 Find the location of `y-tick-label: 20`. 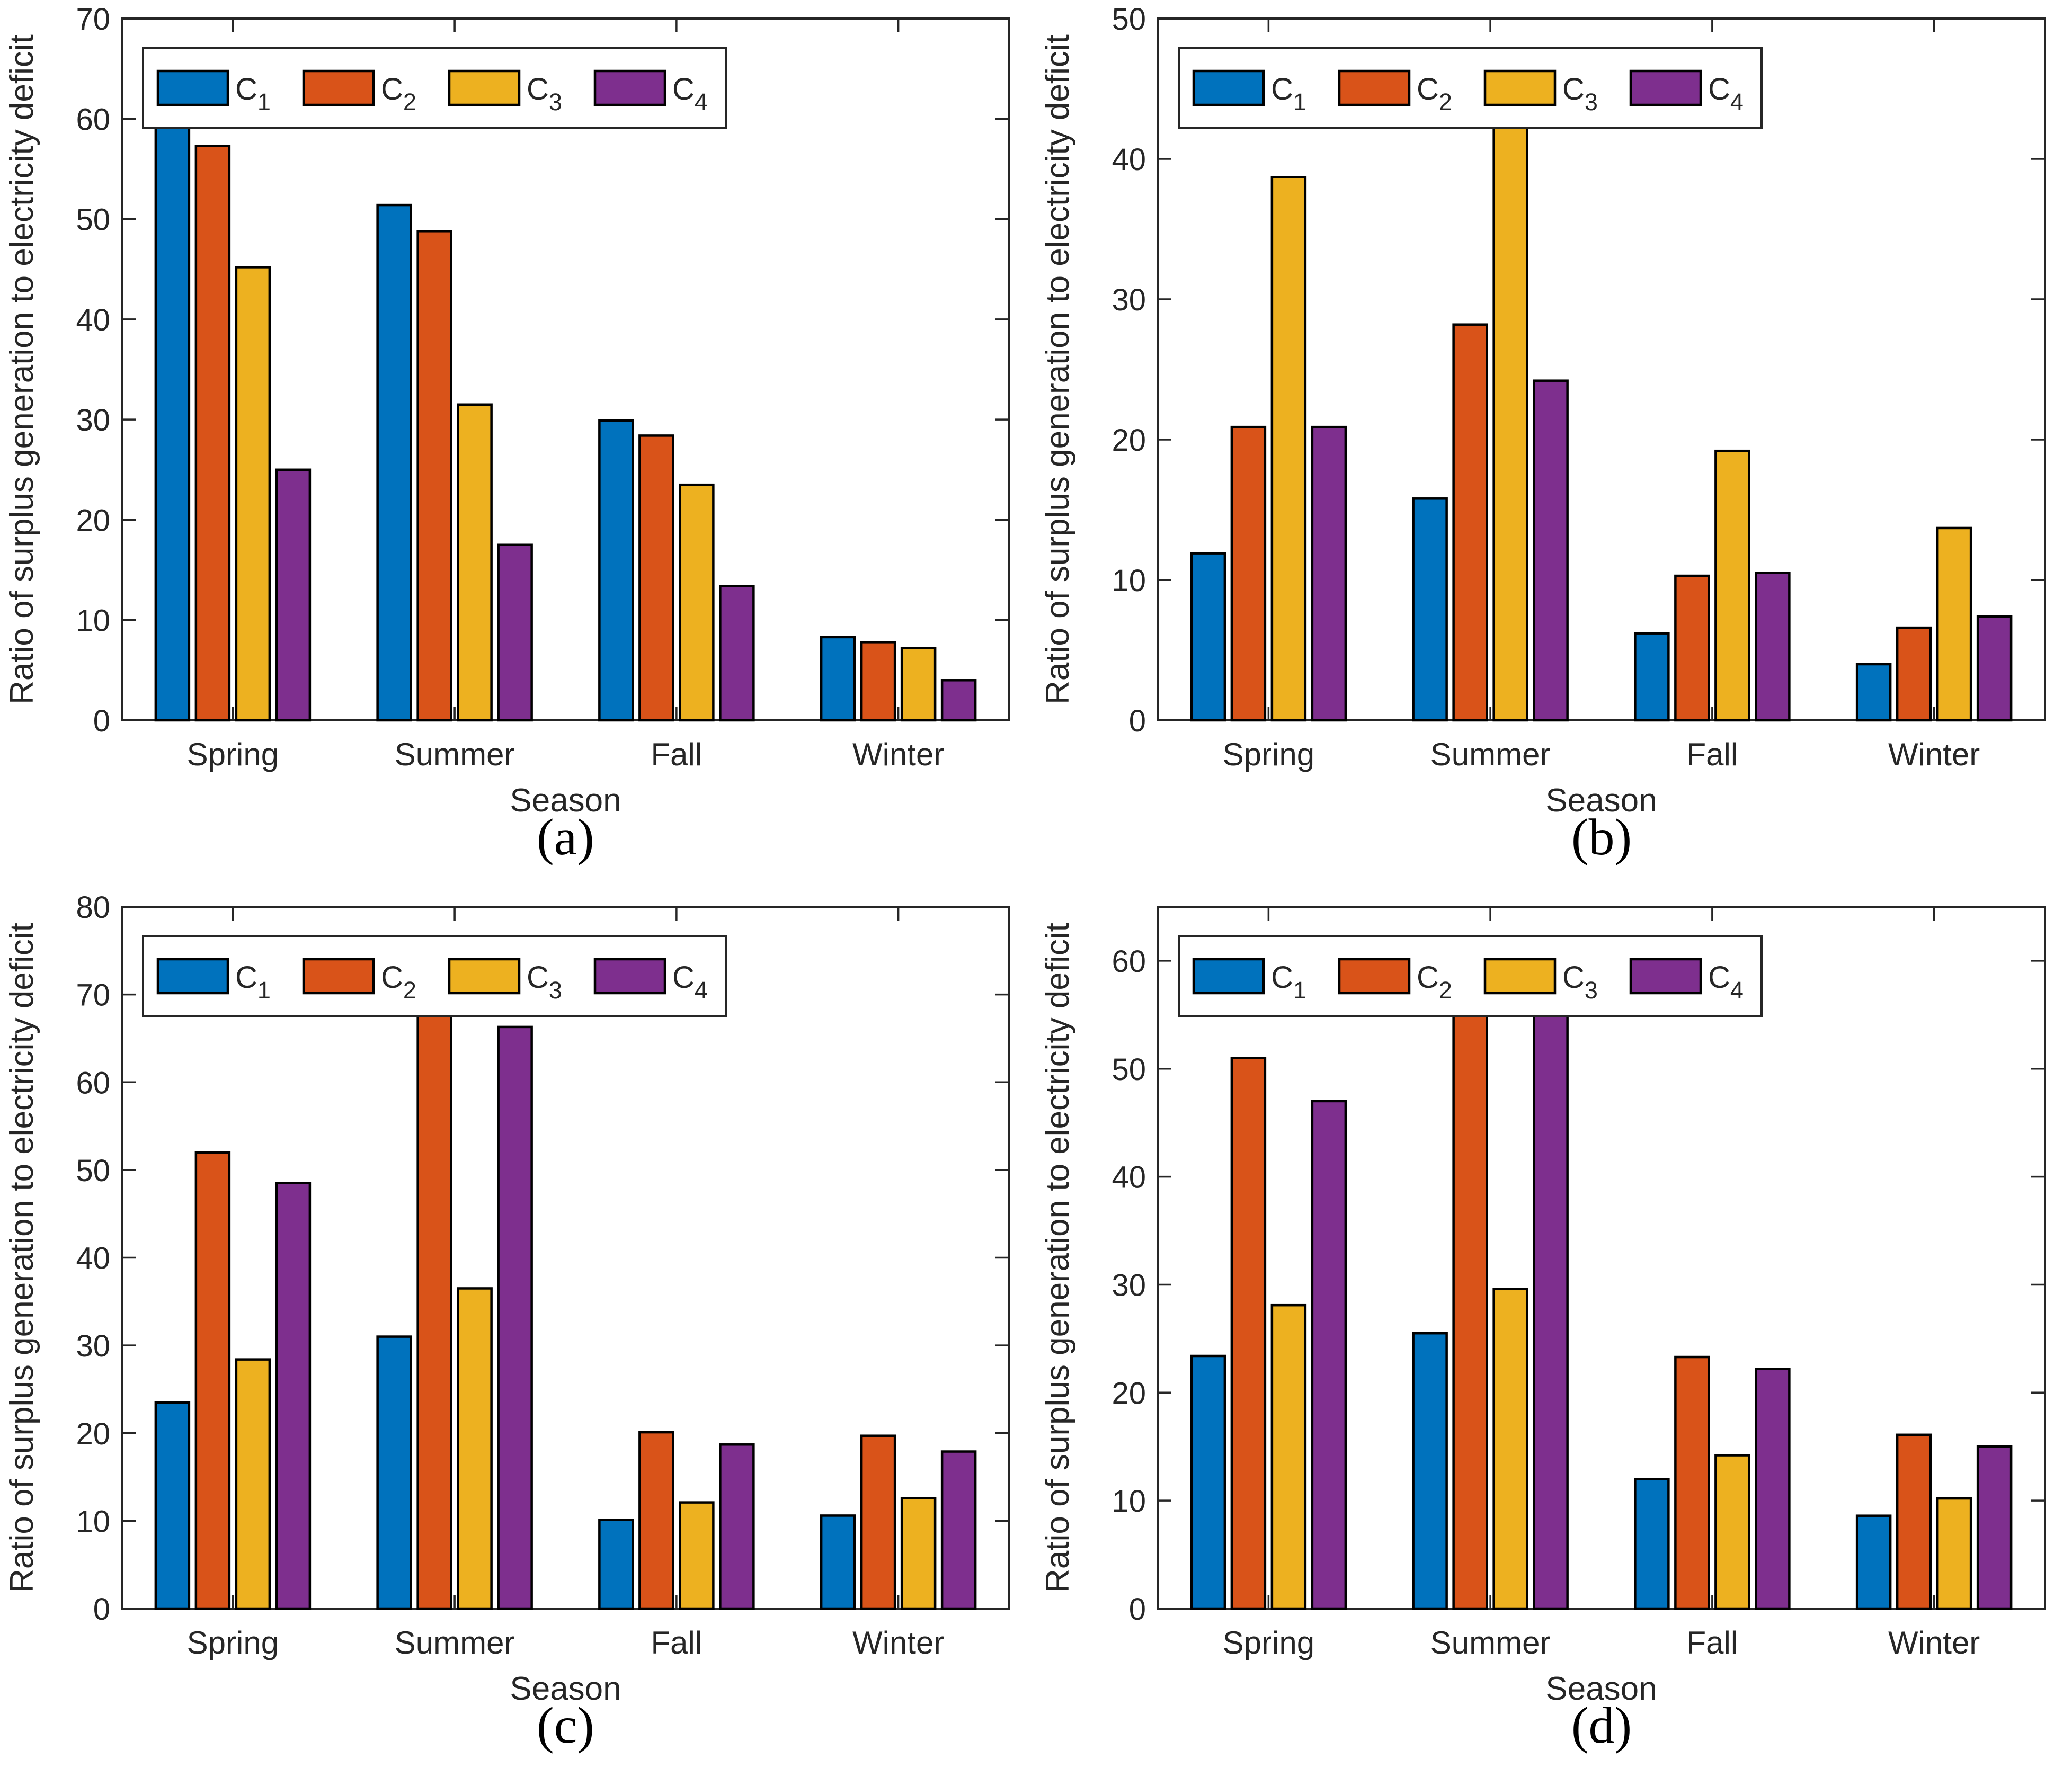

y-tick-label: 20 is located at coordinates (1128, 1393).